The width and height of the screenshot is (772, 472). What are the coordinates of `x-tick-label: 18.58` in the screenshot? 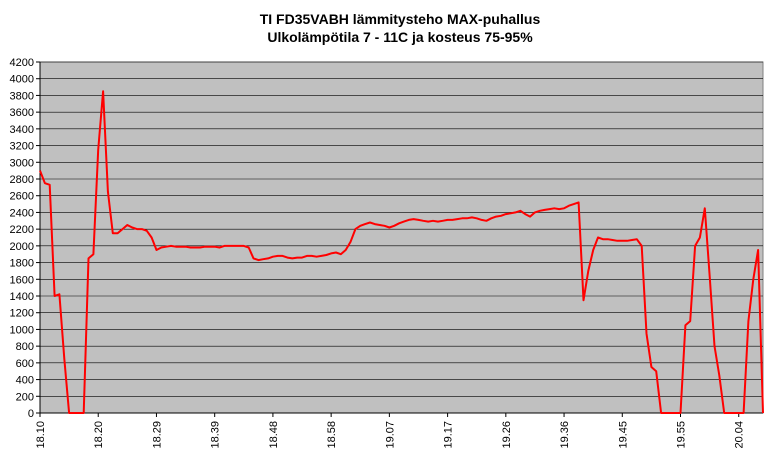 It's located at (332, 435).